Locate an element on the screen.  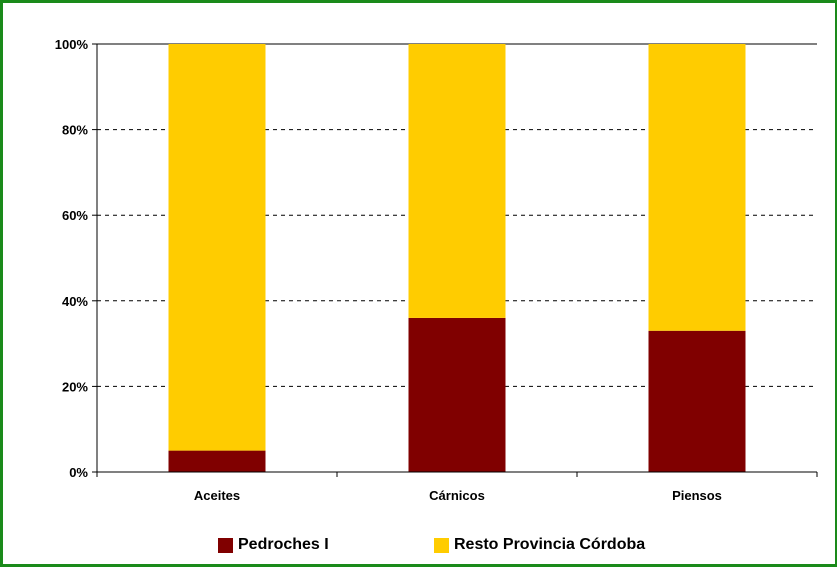
y-tick-label: 100% is located at coordinates (72, 44).